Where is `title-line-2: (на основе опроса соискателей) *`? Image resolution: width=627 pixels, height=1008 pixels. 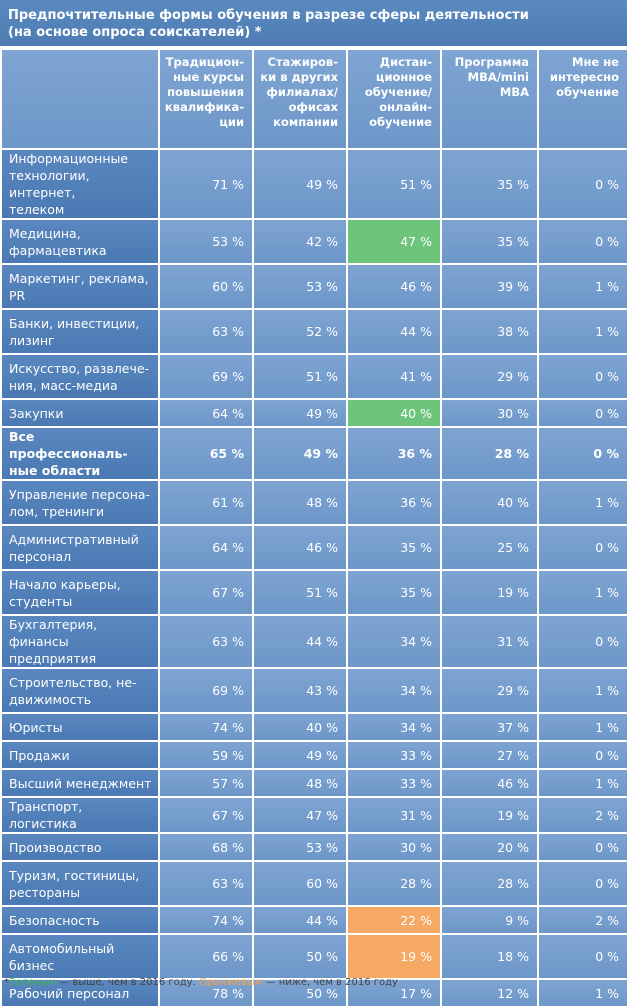
title-line-2: (на основе опроса соискателей) * is located at coordinates (135, 32).